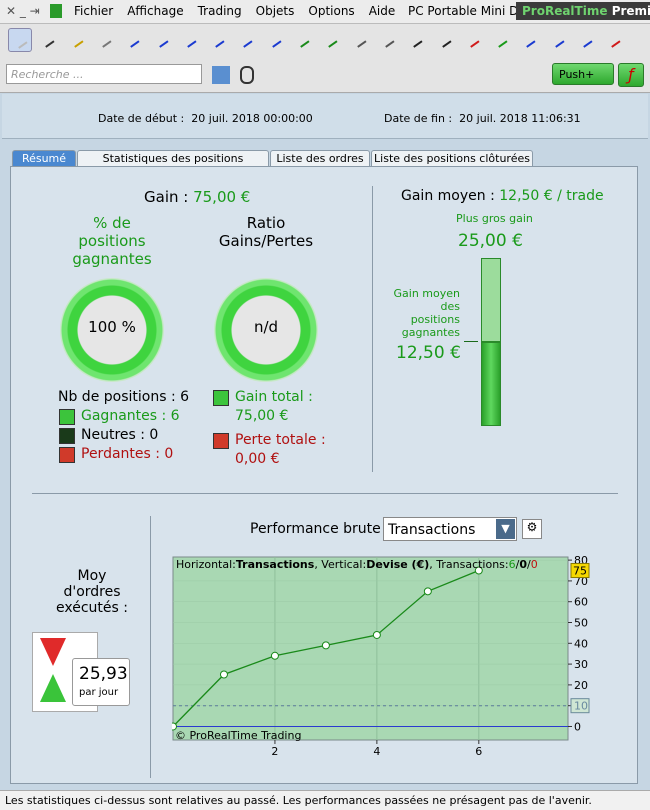 The image size is (650, 810). I want to click on average-label: Gain moyen :, so click(448, 196).